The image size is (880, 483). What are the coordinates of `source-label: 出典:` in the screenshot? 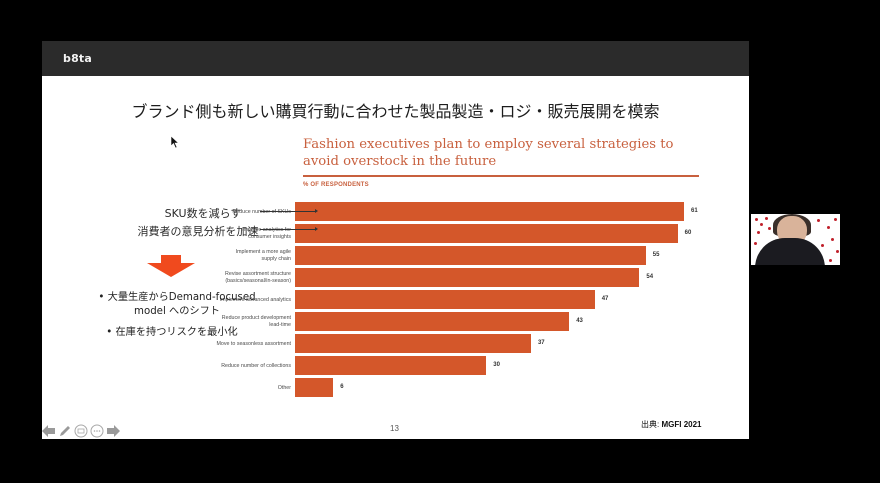 It's located at (650, 424).